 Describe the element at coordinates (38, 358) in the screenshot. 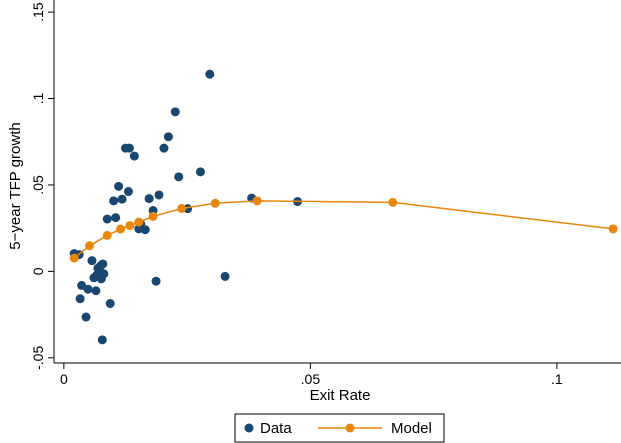

I see `y-tick-label: -.05` at that location.